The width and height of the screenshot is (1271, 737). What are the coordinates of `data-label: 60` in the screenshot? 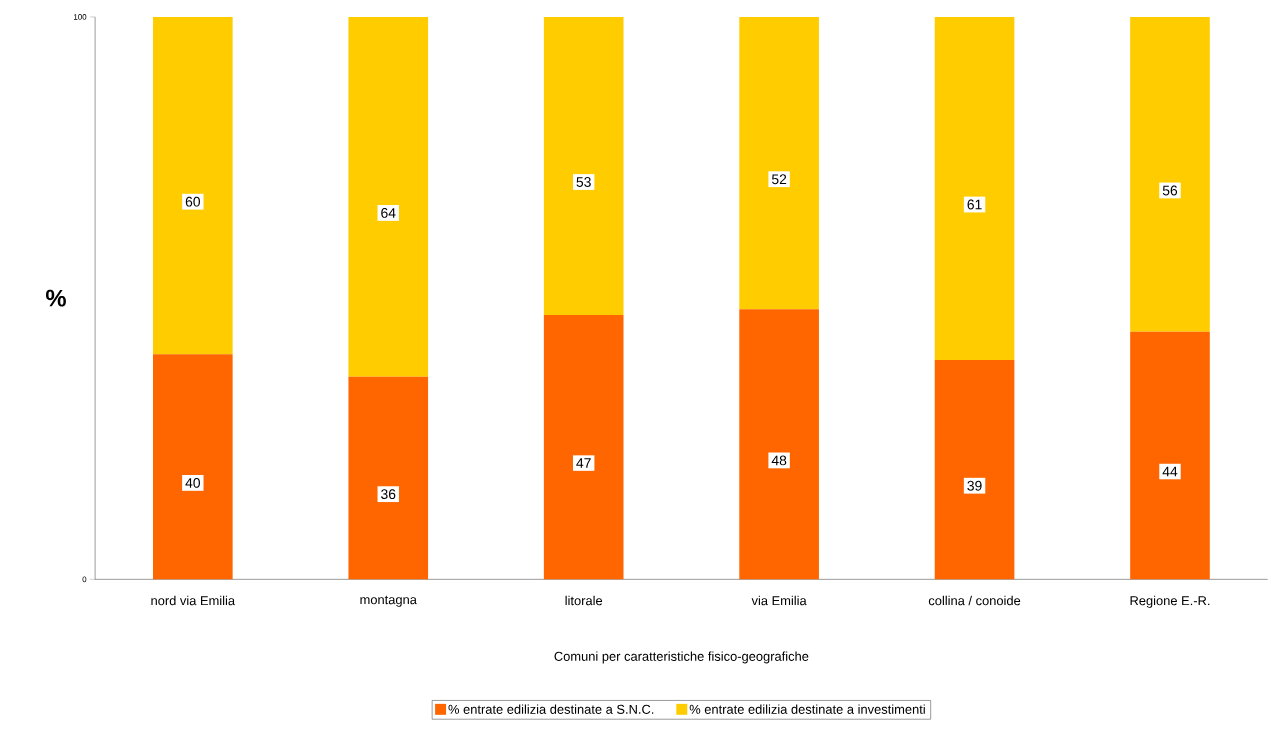 It's located at (192, 201).